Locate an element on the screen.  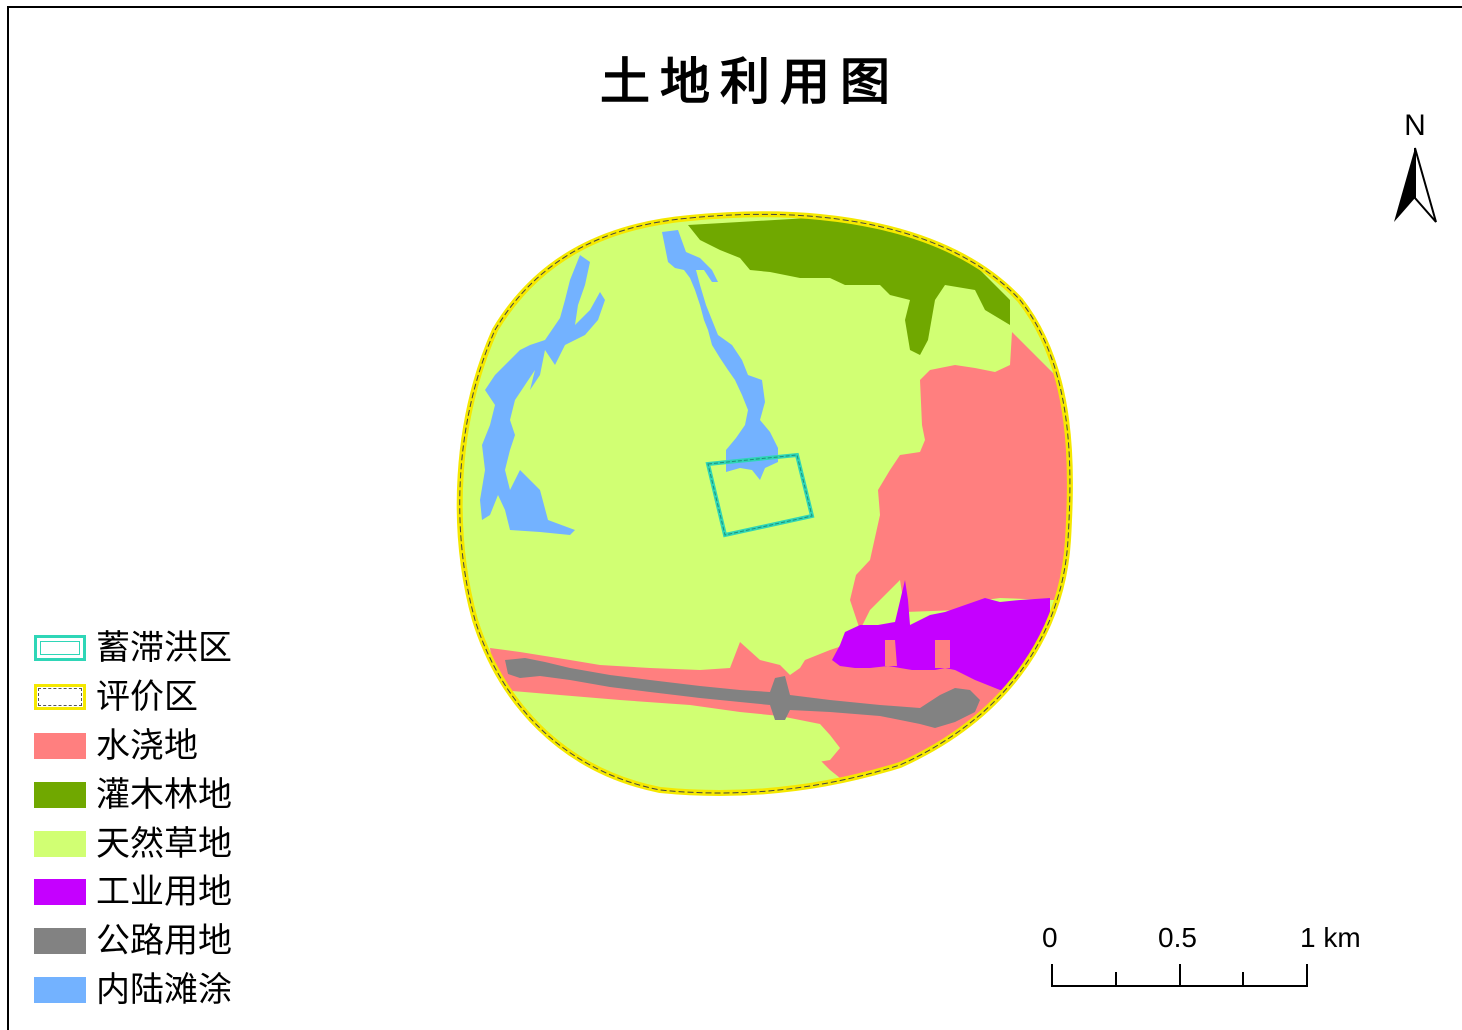
legend-label: 公路用地 is located at coordinates (164, 941).